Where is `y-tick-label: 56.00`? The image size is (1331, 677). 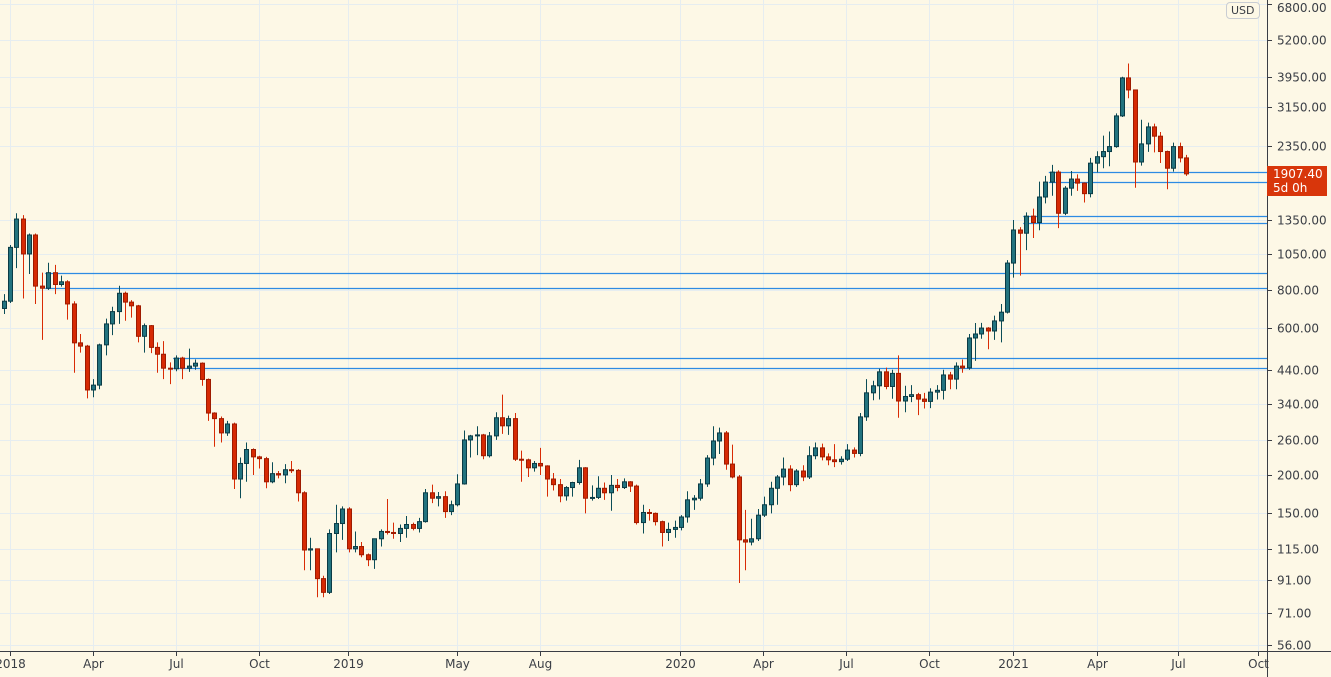
y-tick-label: 56.00 is located at coordinates (1294, 646).